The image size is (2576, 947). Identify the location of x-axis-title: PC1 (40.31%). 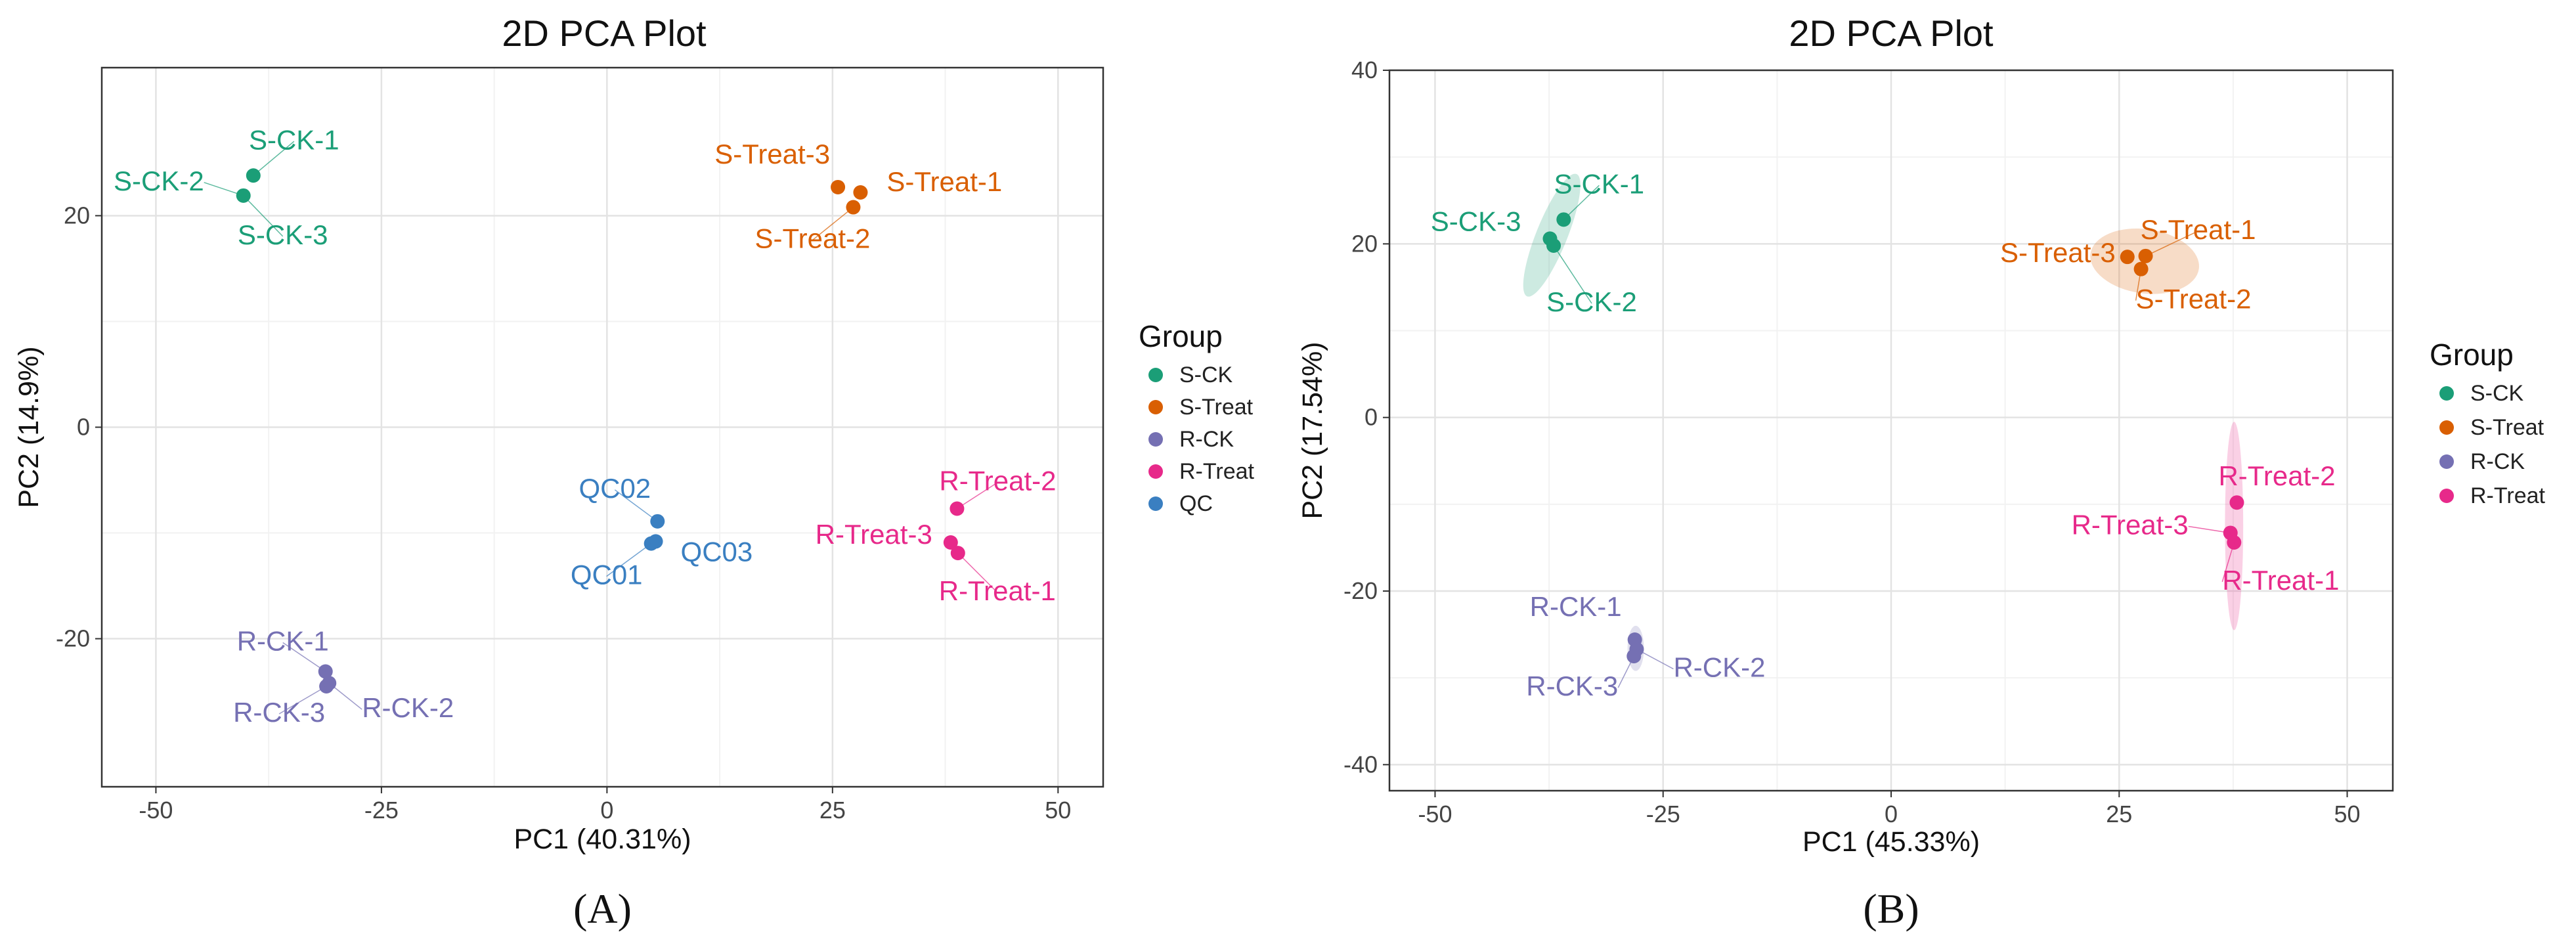
(602, 839).